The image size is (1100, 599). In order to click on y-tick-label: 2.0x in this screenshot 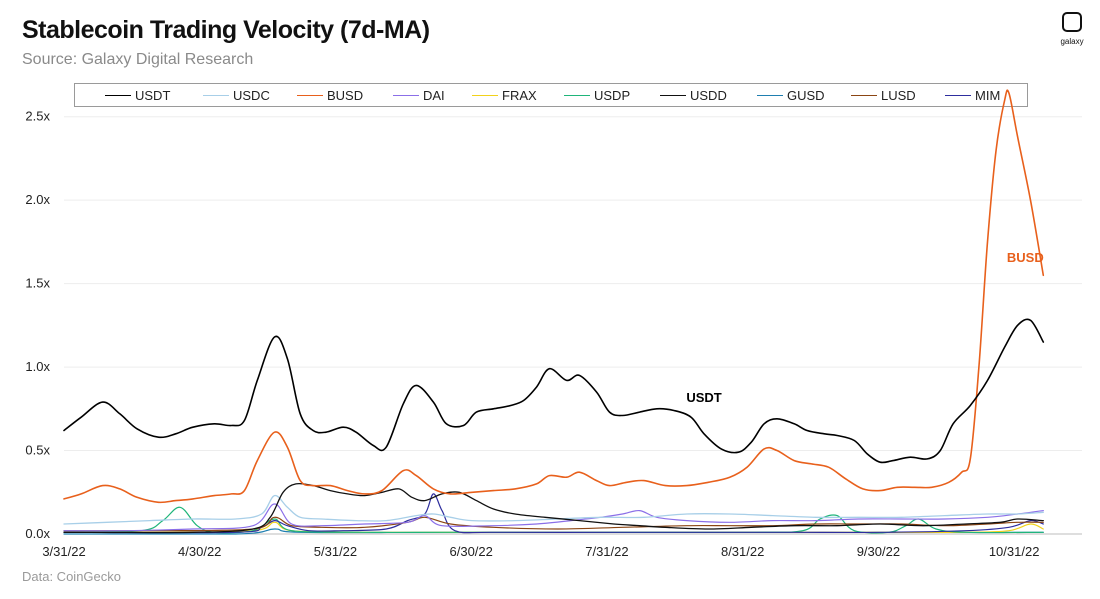, I will do `click(37, 199)`.